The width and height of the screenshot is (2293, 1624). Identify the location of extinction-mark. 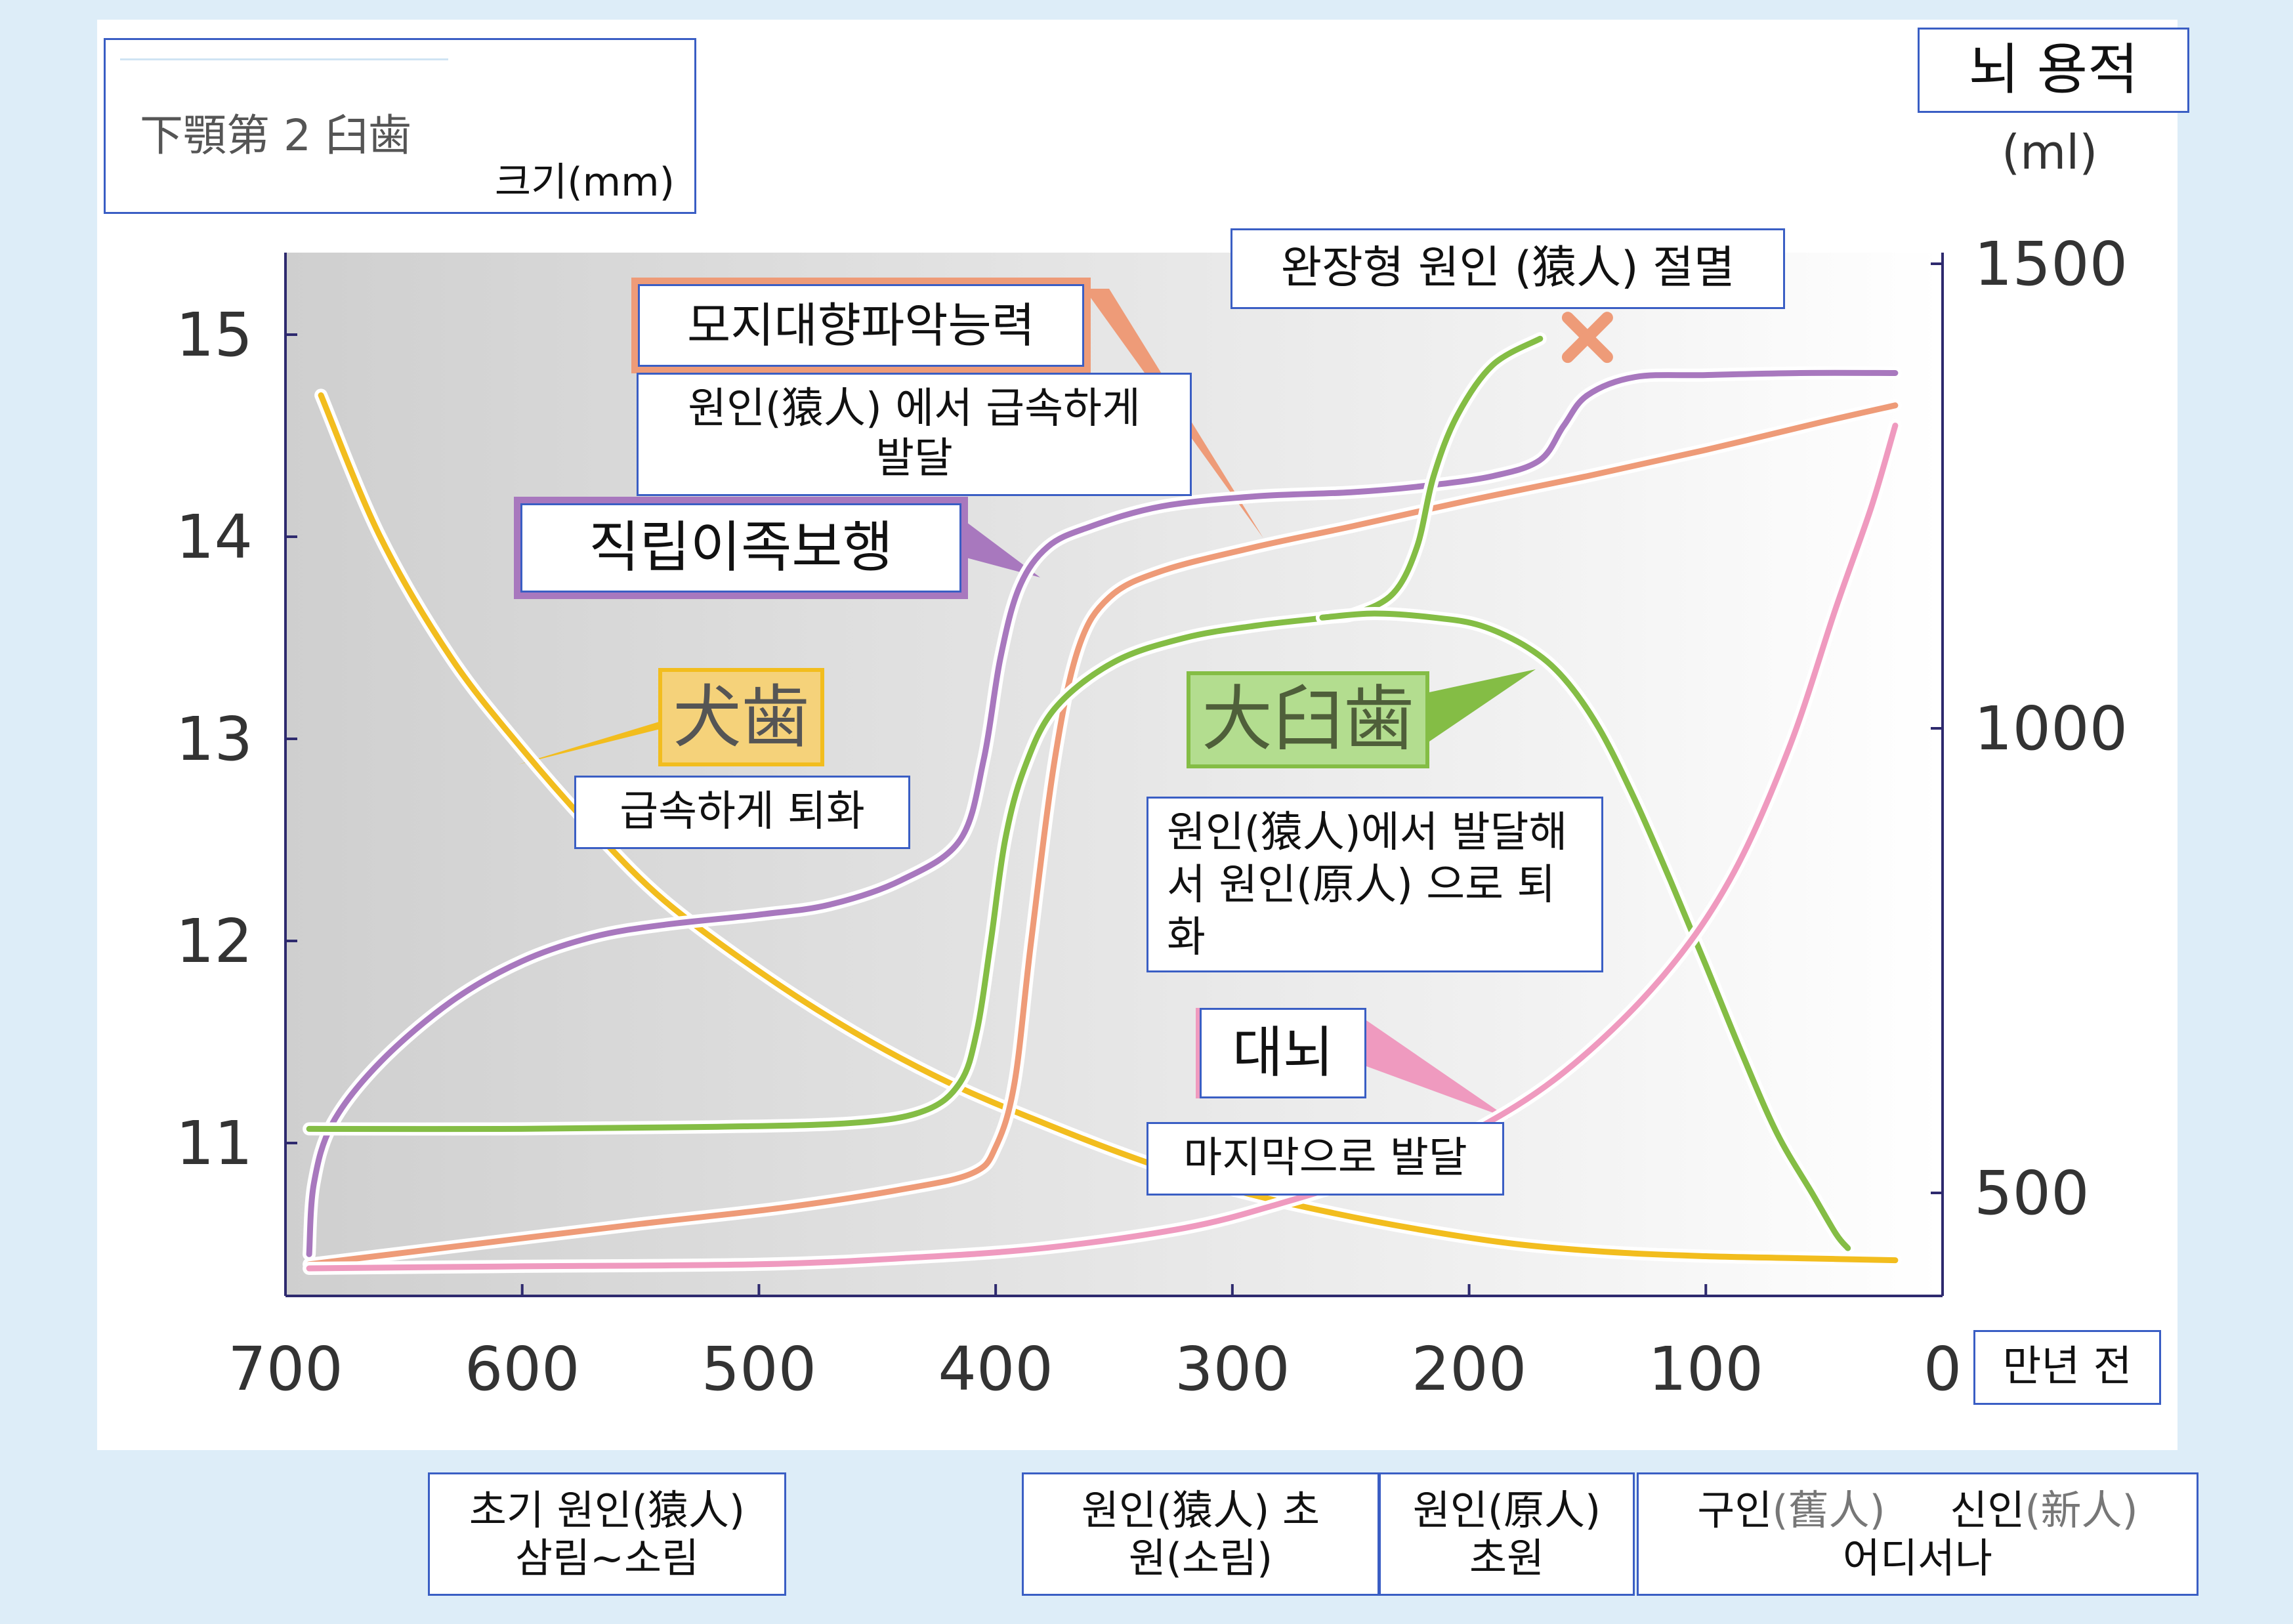
(1587, 338).